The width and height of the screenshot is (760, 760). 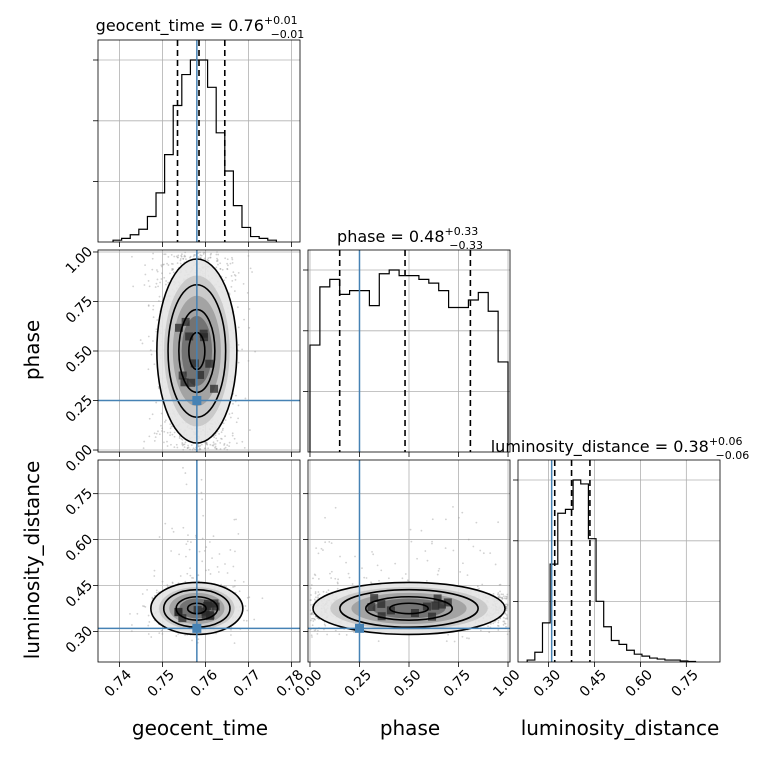 What do you see at coordinates (79, 309) in the screenshot?
I see `y-tick-label: 0.75` at bounding box center [79, 309].